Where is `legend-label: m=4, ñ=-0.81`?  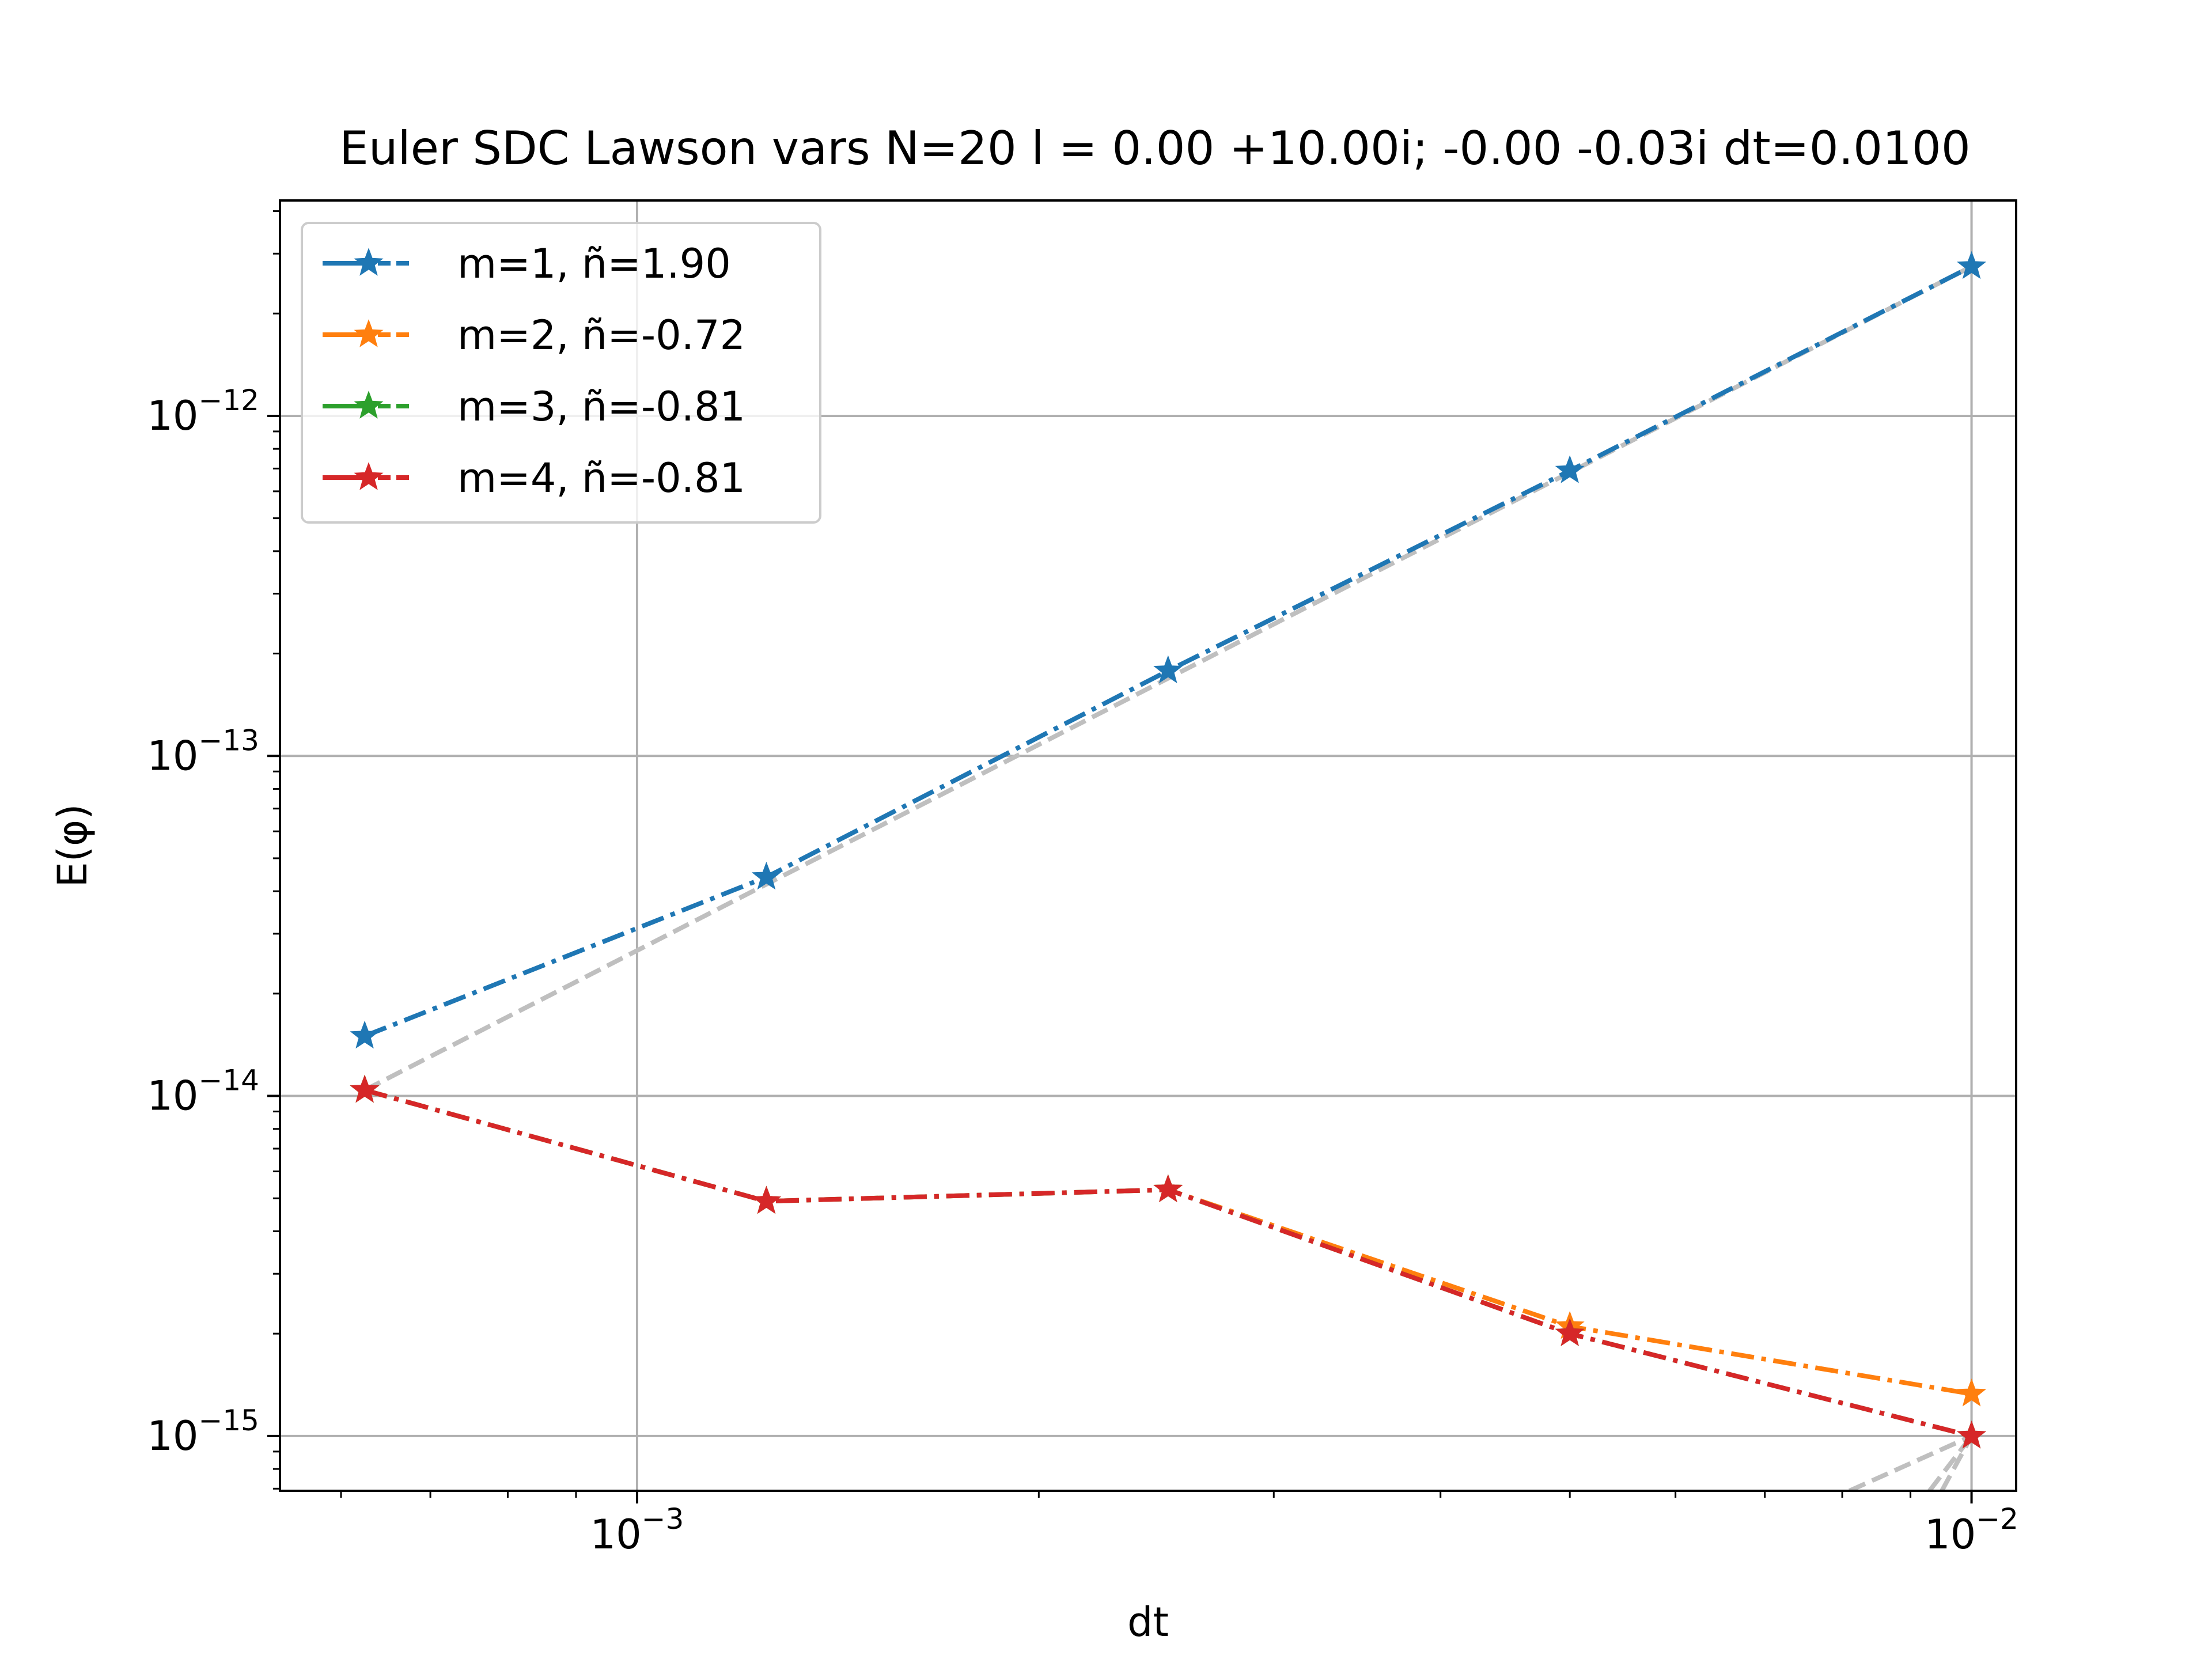
legend-label: m=4, ñ=-0.81 is located at coordinates (601, 478).